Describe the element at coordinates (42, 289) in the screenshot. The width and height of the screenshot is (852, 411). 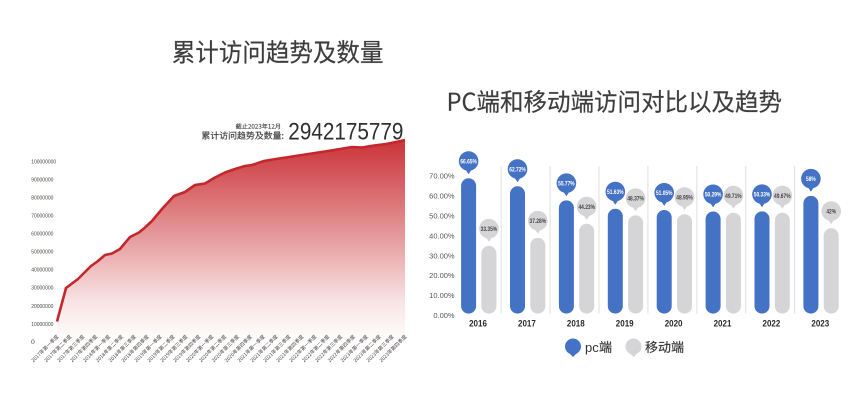
I see `svg-text: 30000000` at that location.